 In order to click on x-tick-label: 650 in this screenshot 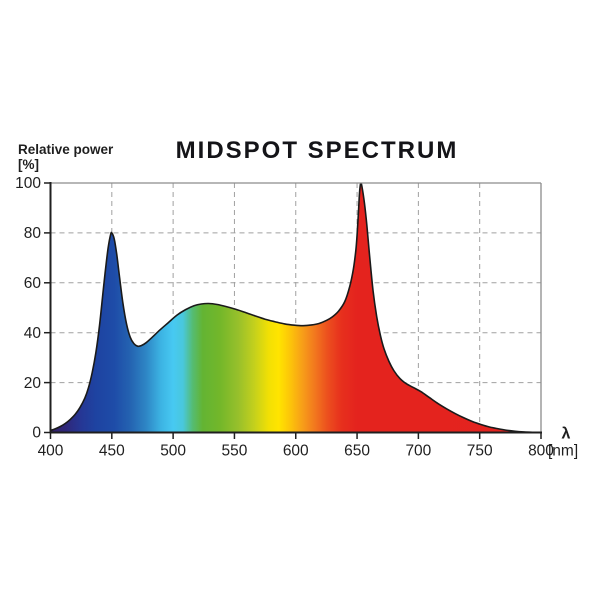, I will do `click(357, 451)`.